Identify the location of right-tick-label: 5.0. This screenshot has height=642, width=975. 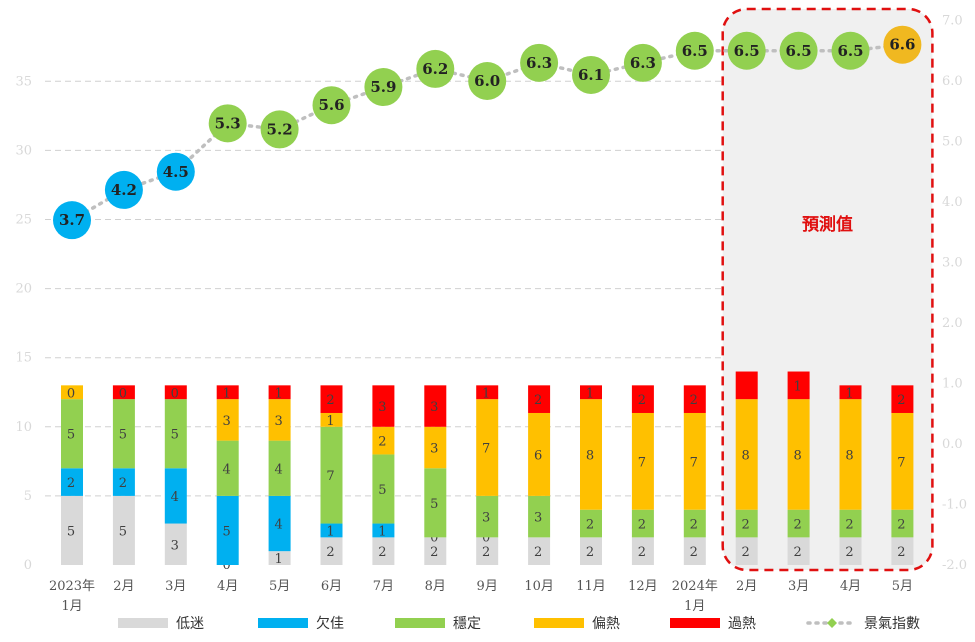
(952, 142).